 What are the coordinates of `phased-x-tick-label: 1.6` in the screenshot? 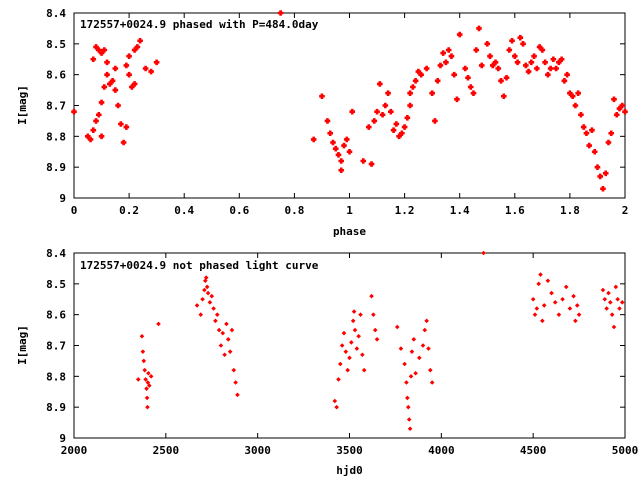 It's located at (515, 210).